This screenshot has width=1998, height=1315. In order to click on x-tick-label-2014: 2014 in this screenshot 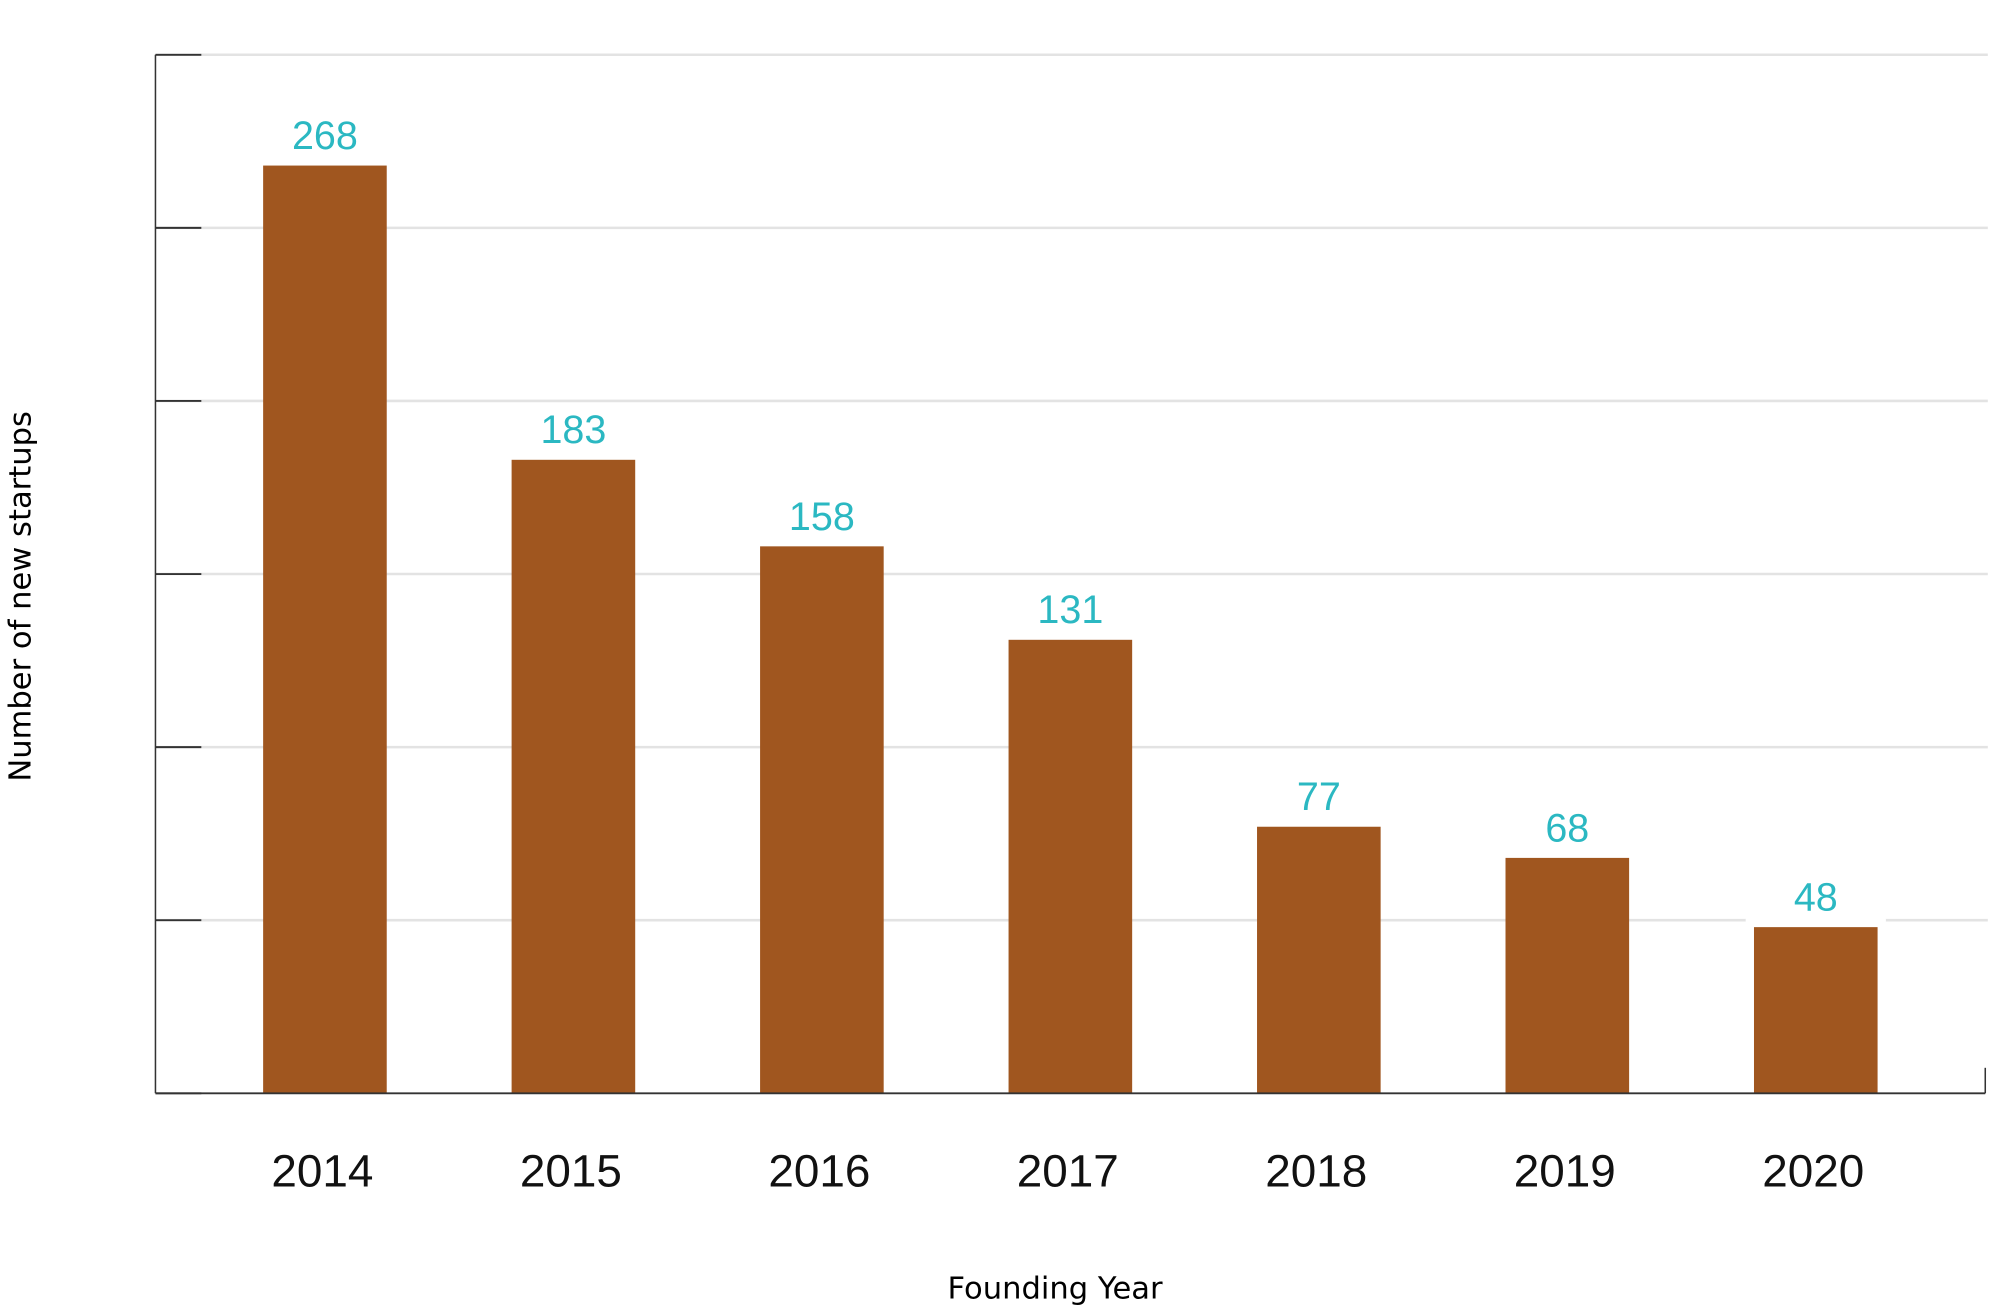, I will do `click(322, 1170)`.